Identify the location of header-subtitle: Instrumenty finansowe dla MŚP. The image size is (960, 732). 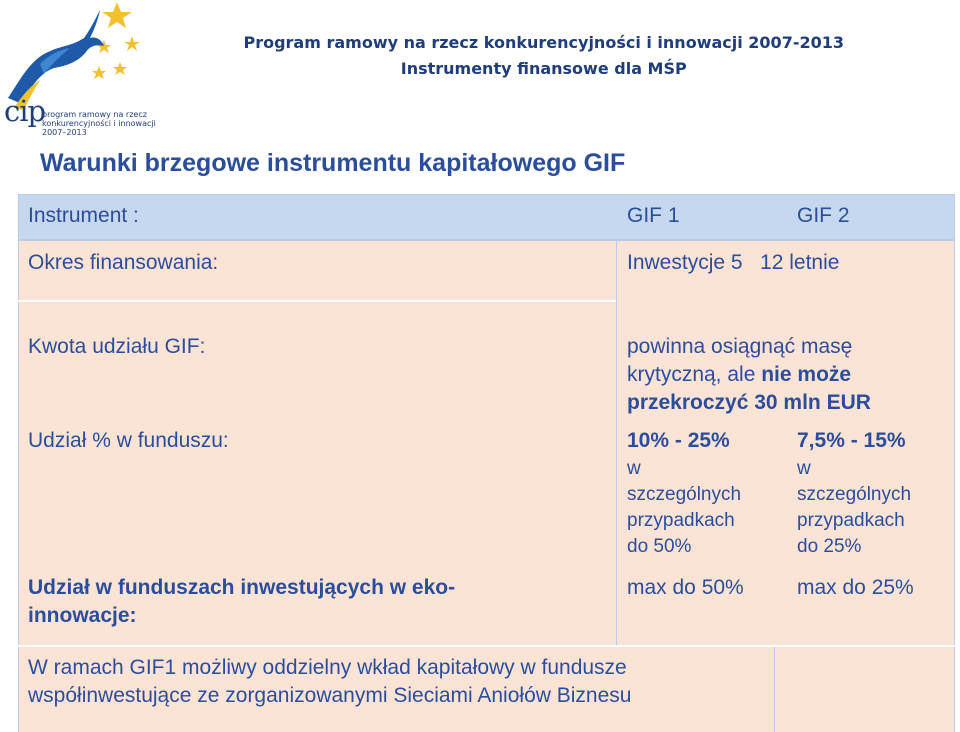
(543, 68).